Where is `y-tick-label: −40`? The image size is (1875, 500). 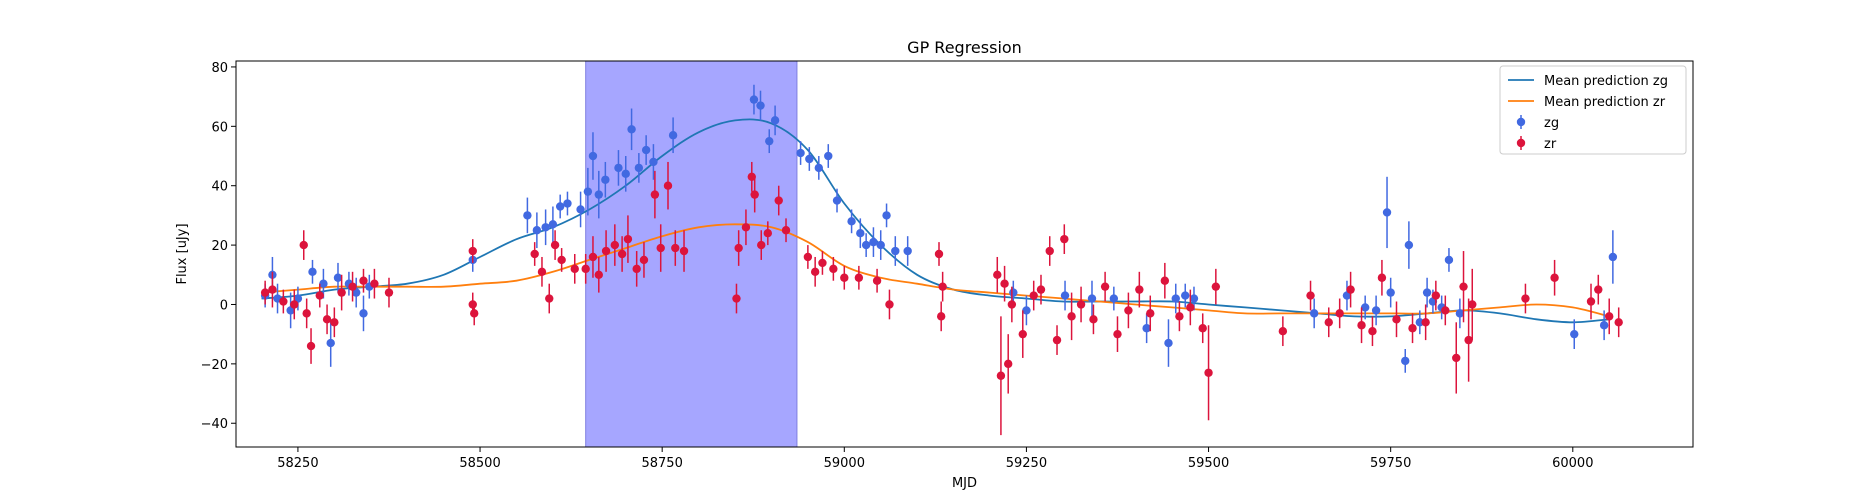
y-tick-label: −40 is located at coordinates (214, 424).